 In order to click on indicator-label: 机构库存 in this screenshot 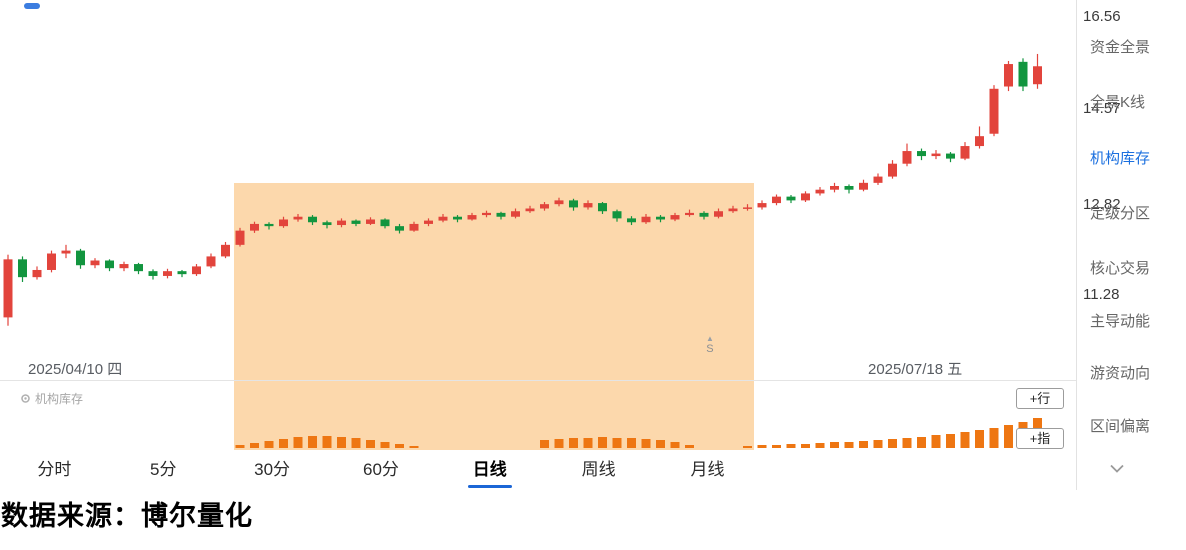, I will do `click(51, 398)`.